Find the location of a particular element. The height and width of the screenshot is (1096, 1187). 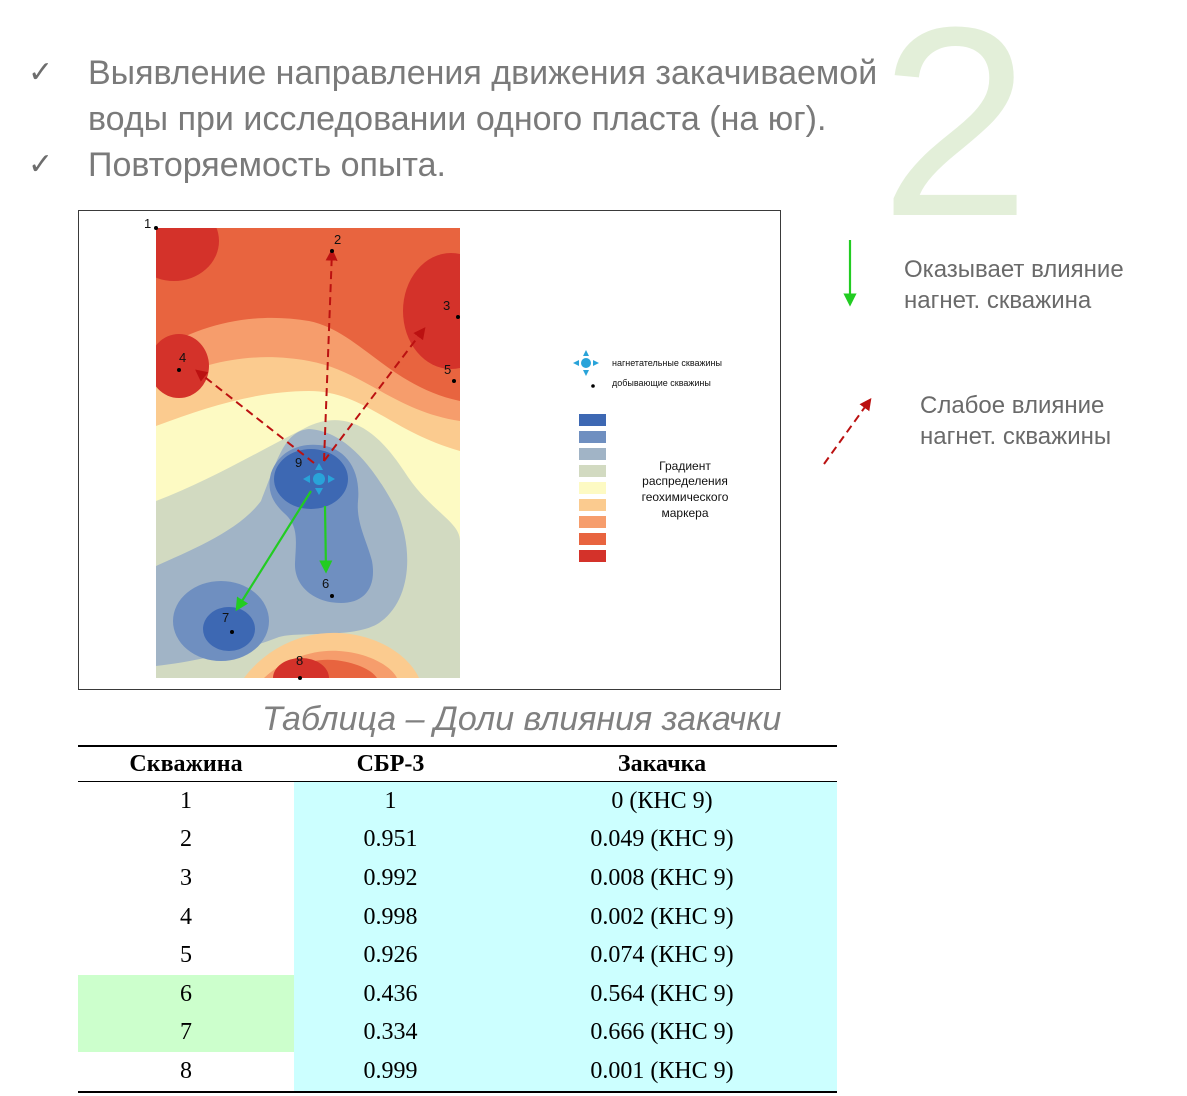

table-row: 6 0.436 0.564 (КНС 9) is located at coordinates (457, 994).